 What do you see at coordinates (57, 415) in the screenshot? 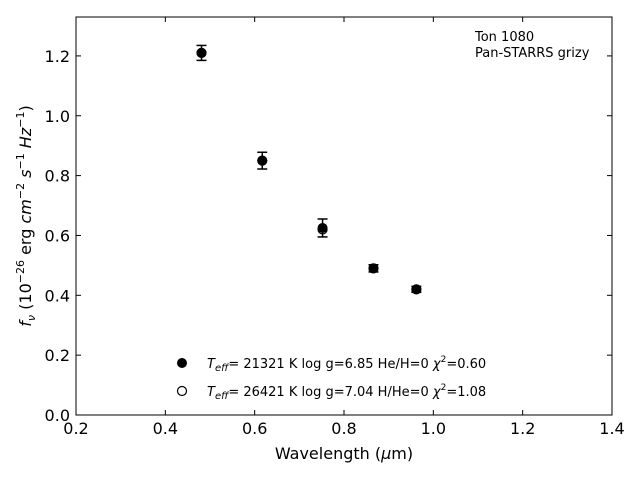
I see `y-tick-label: 0.0` at bounding box center [57, 415].